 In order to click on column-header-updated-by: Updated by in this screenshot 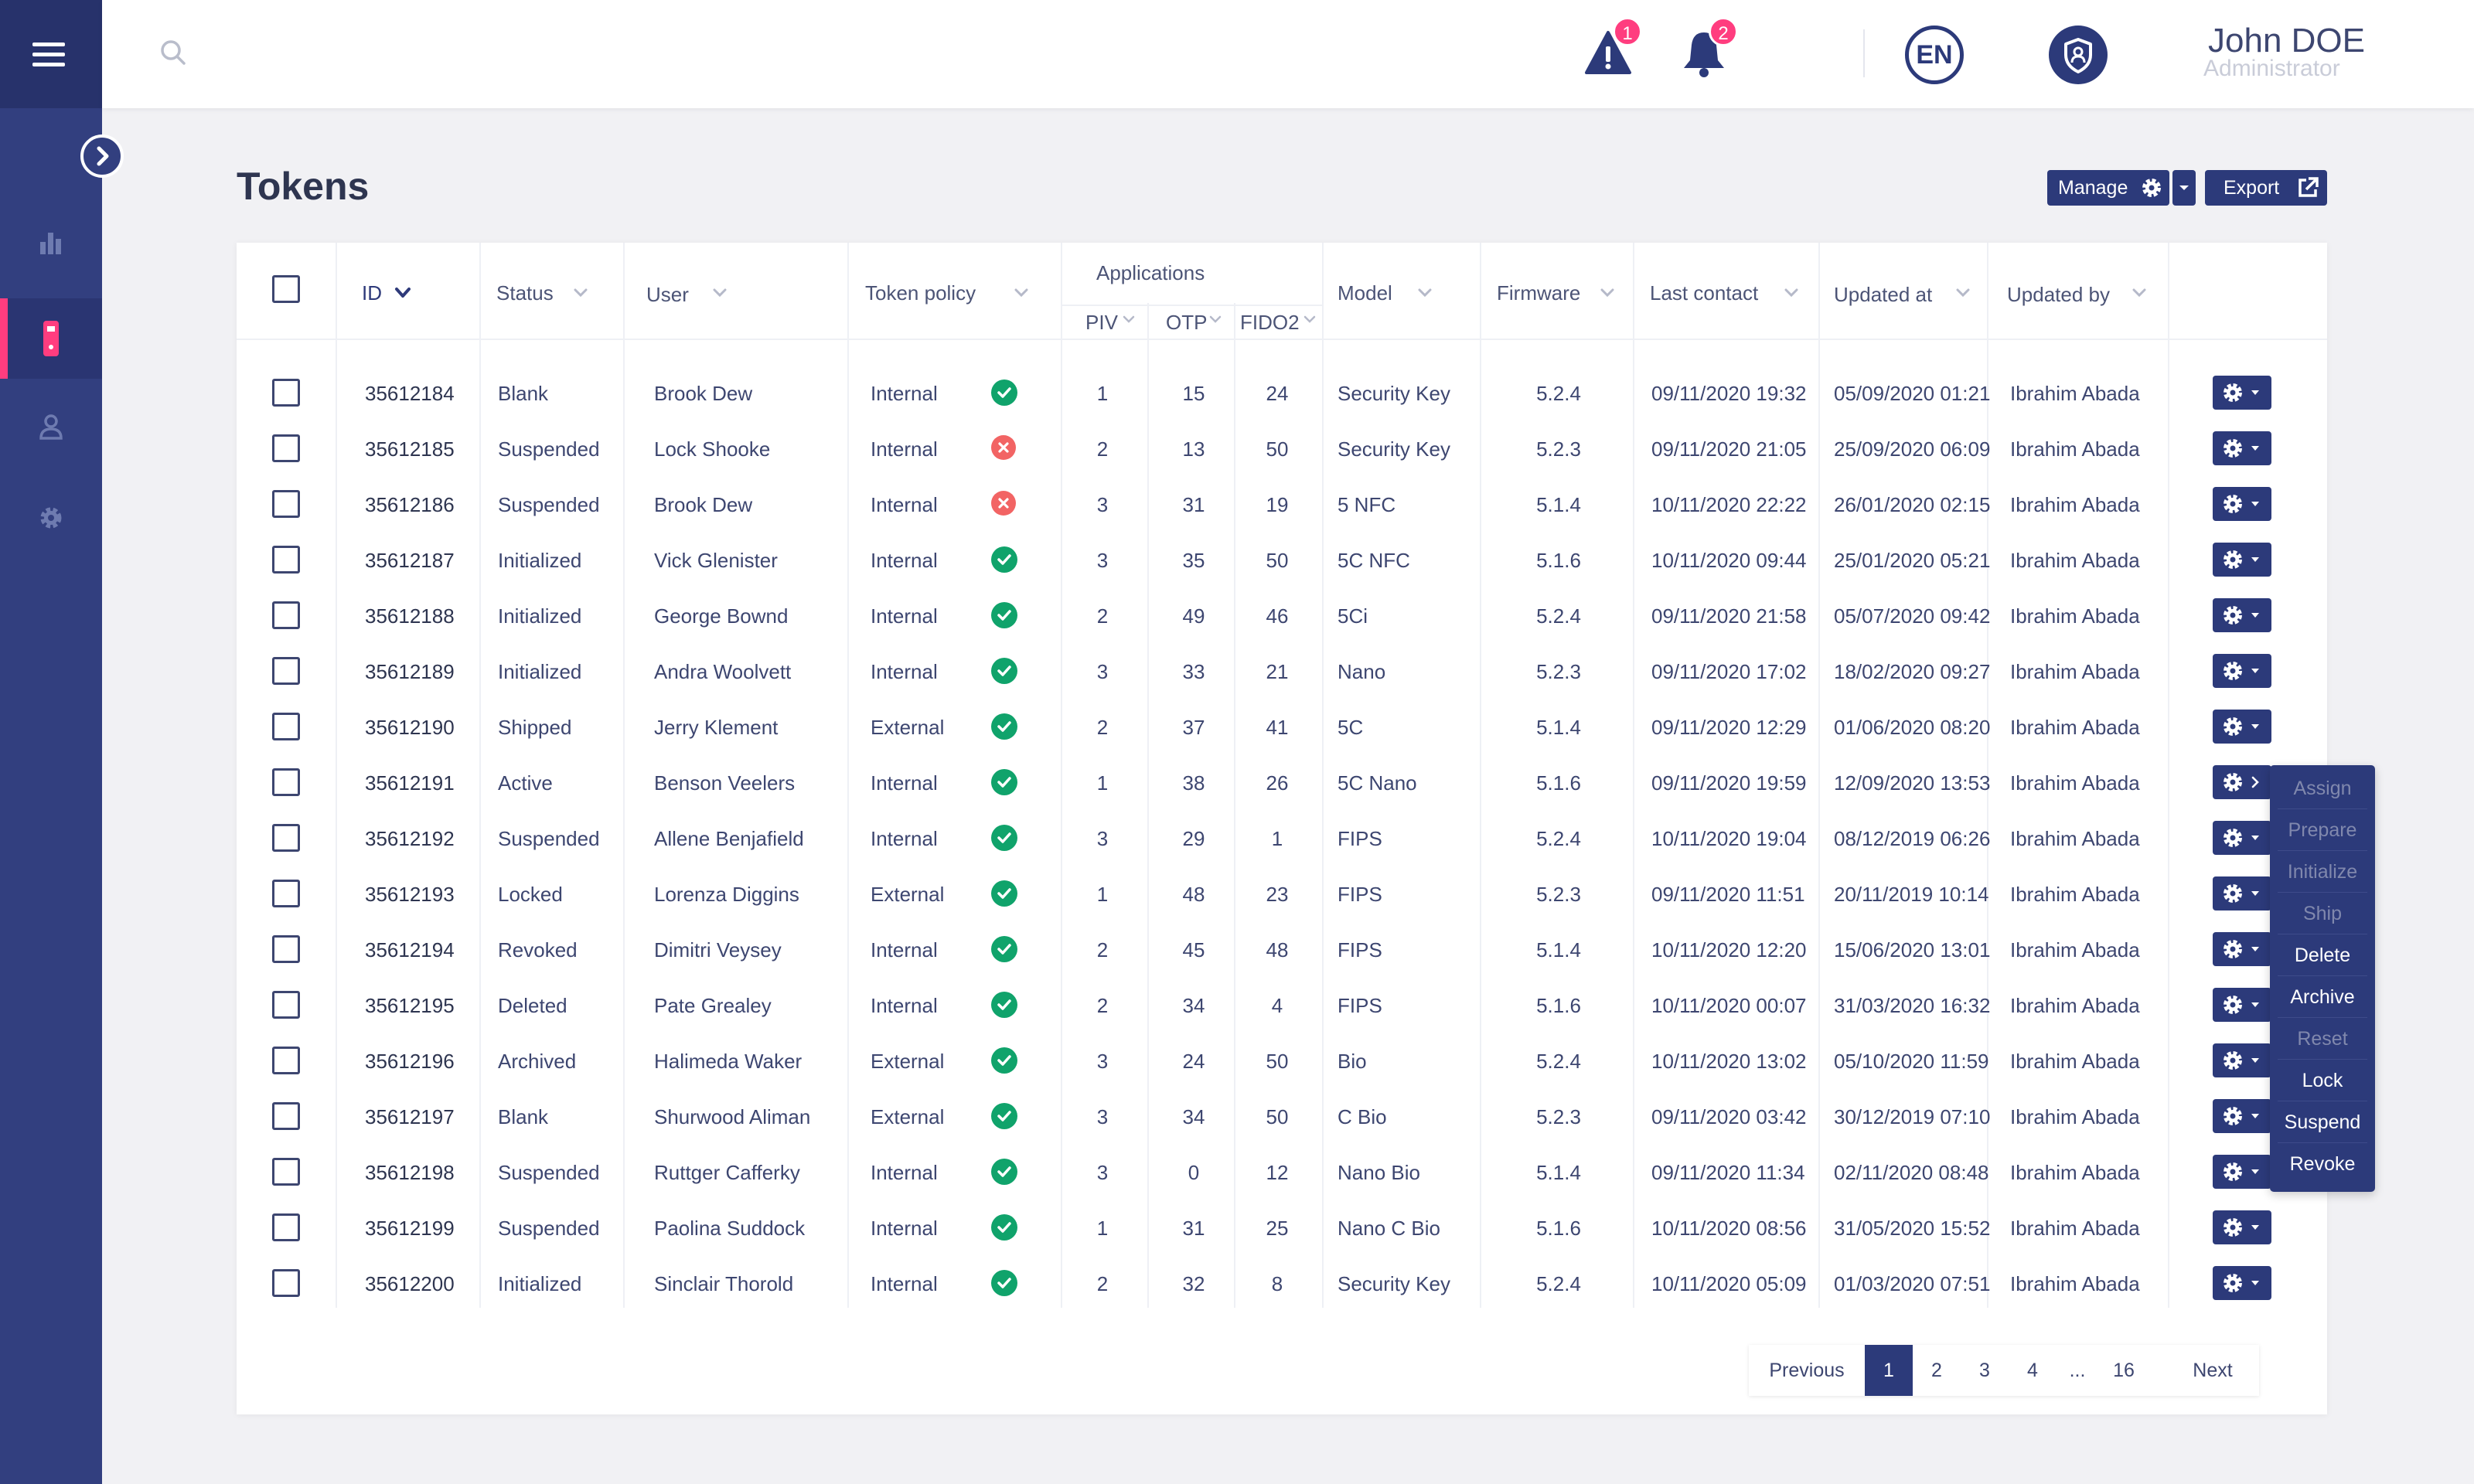, I will do `click(2058, 294)`.